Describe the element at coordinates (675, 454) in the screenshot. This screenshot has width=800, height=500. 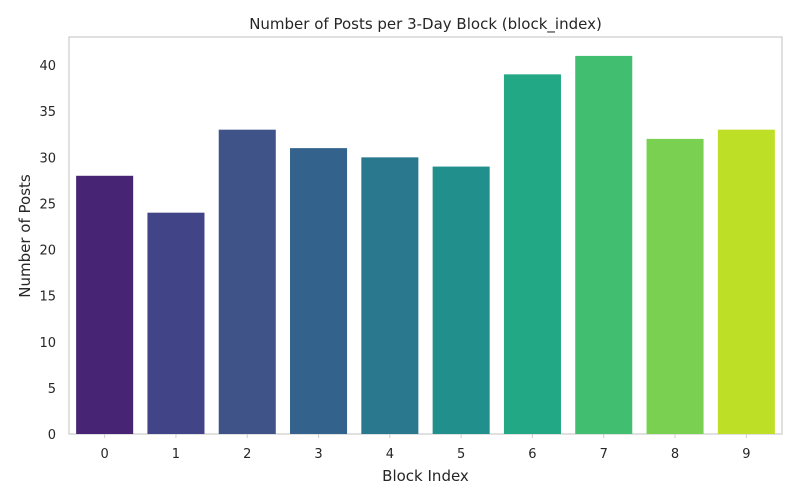
I see `x-tick-label: 8` at that location.